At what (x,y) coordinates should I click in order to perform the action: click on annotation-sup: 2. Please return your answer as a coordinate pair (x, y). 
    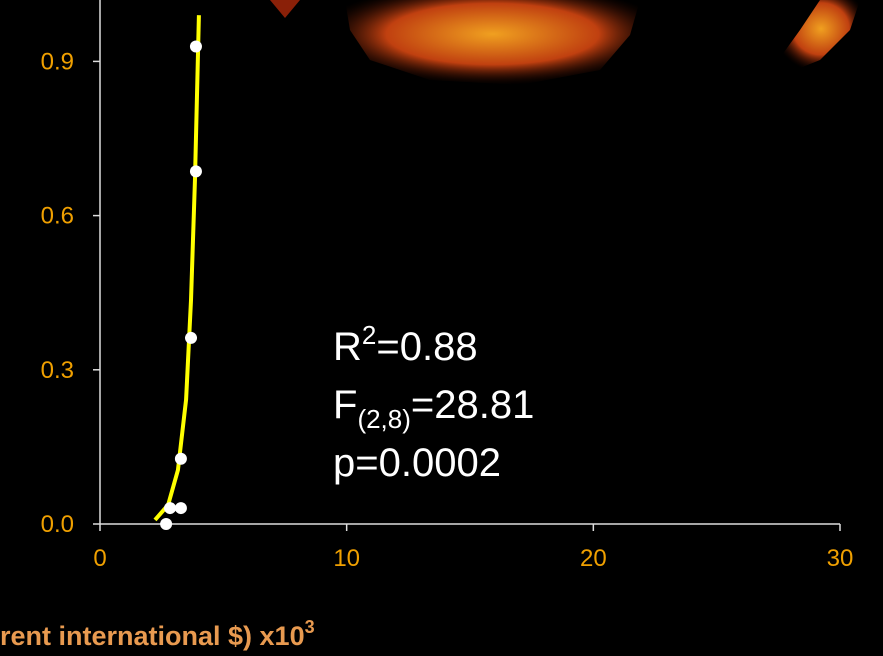
    Looking at the image, I should click on (369, 335).